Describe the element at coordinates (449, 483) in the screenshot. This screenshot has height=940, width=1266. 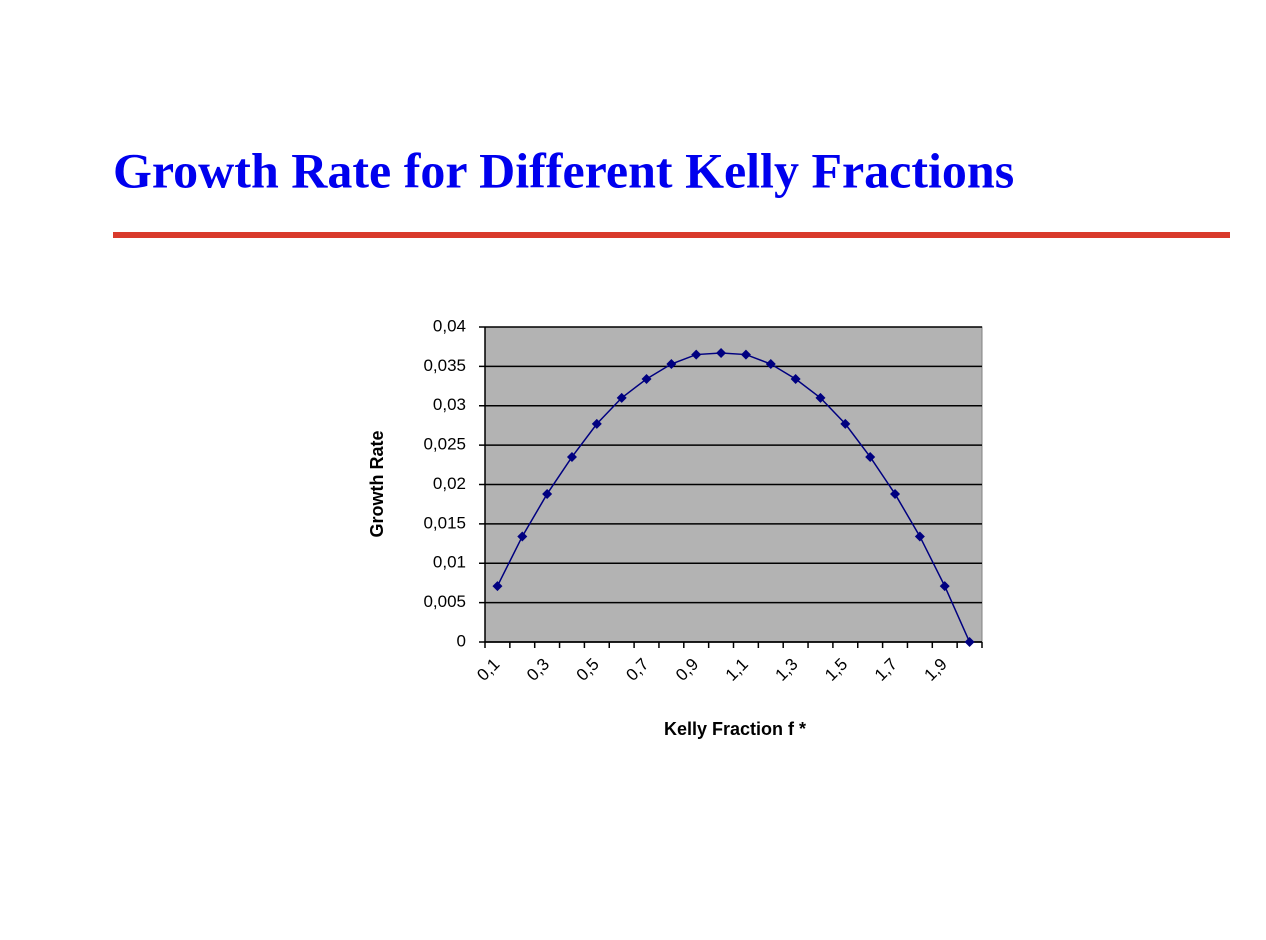
I see `y-tick-label: 0,02` at that location.